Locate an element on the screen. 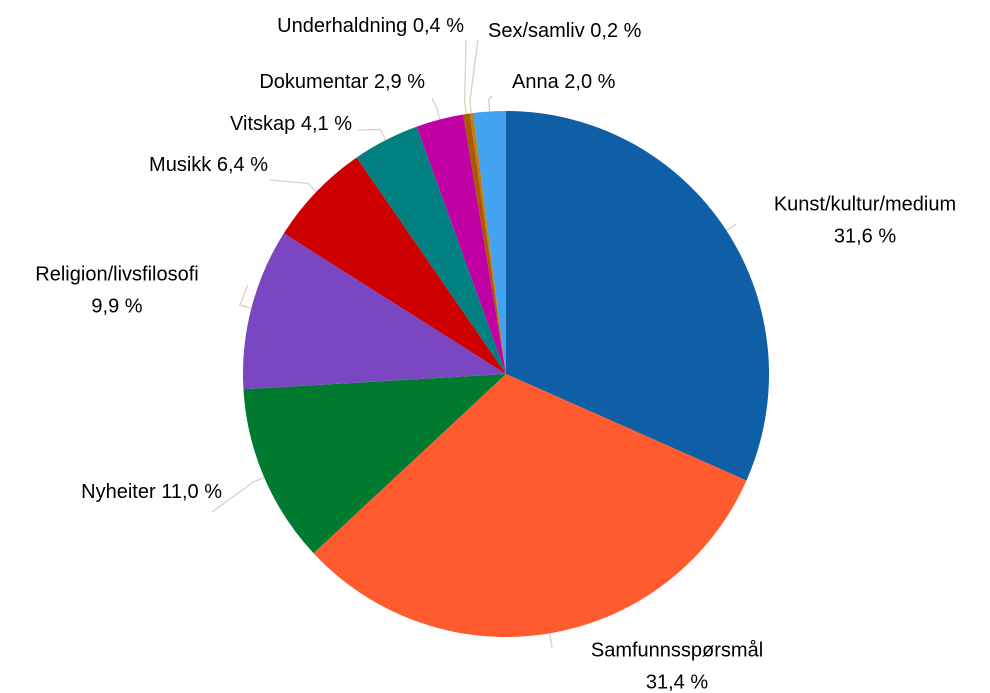 Image resolution: width=990 pixels, height=693 pixels. slice-value-label: 4,1 % is located at coordinates (326, 124).